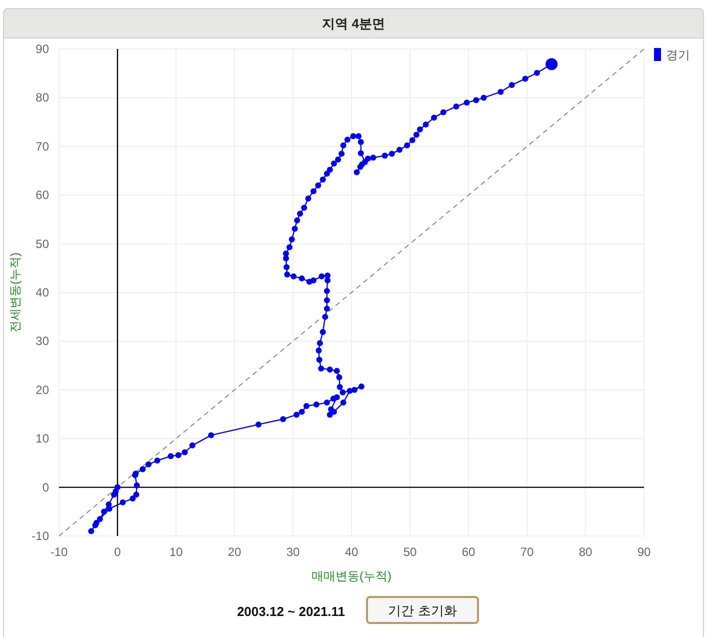  What do you see at coordinates (118, 552) in the screenshot?
I see `x-tick-label: 0` at bounding box center [118, 552].